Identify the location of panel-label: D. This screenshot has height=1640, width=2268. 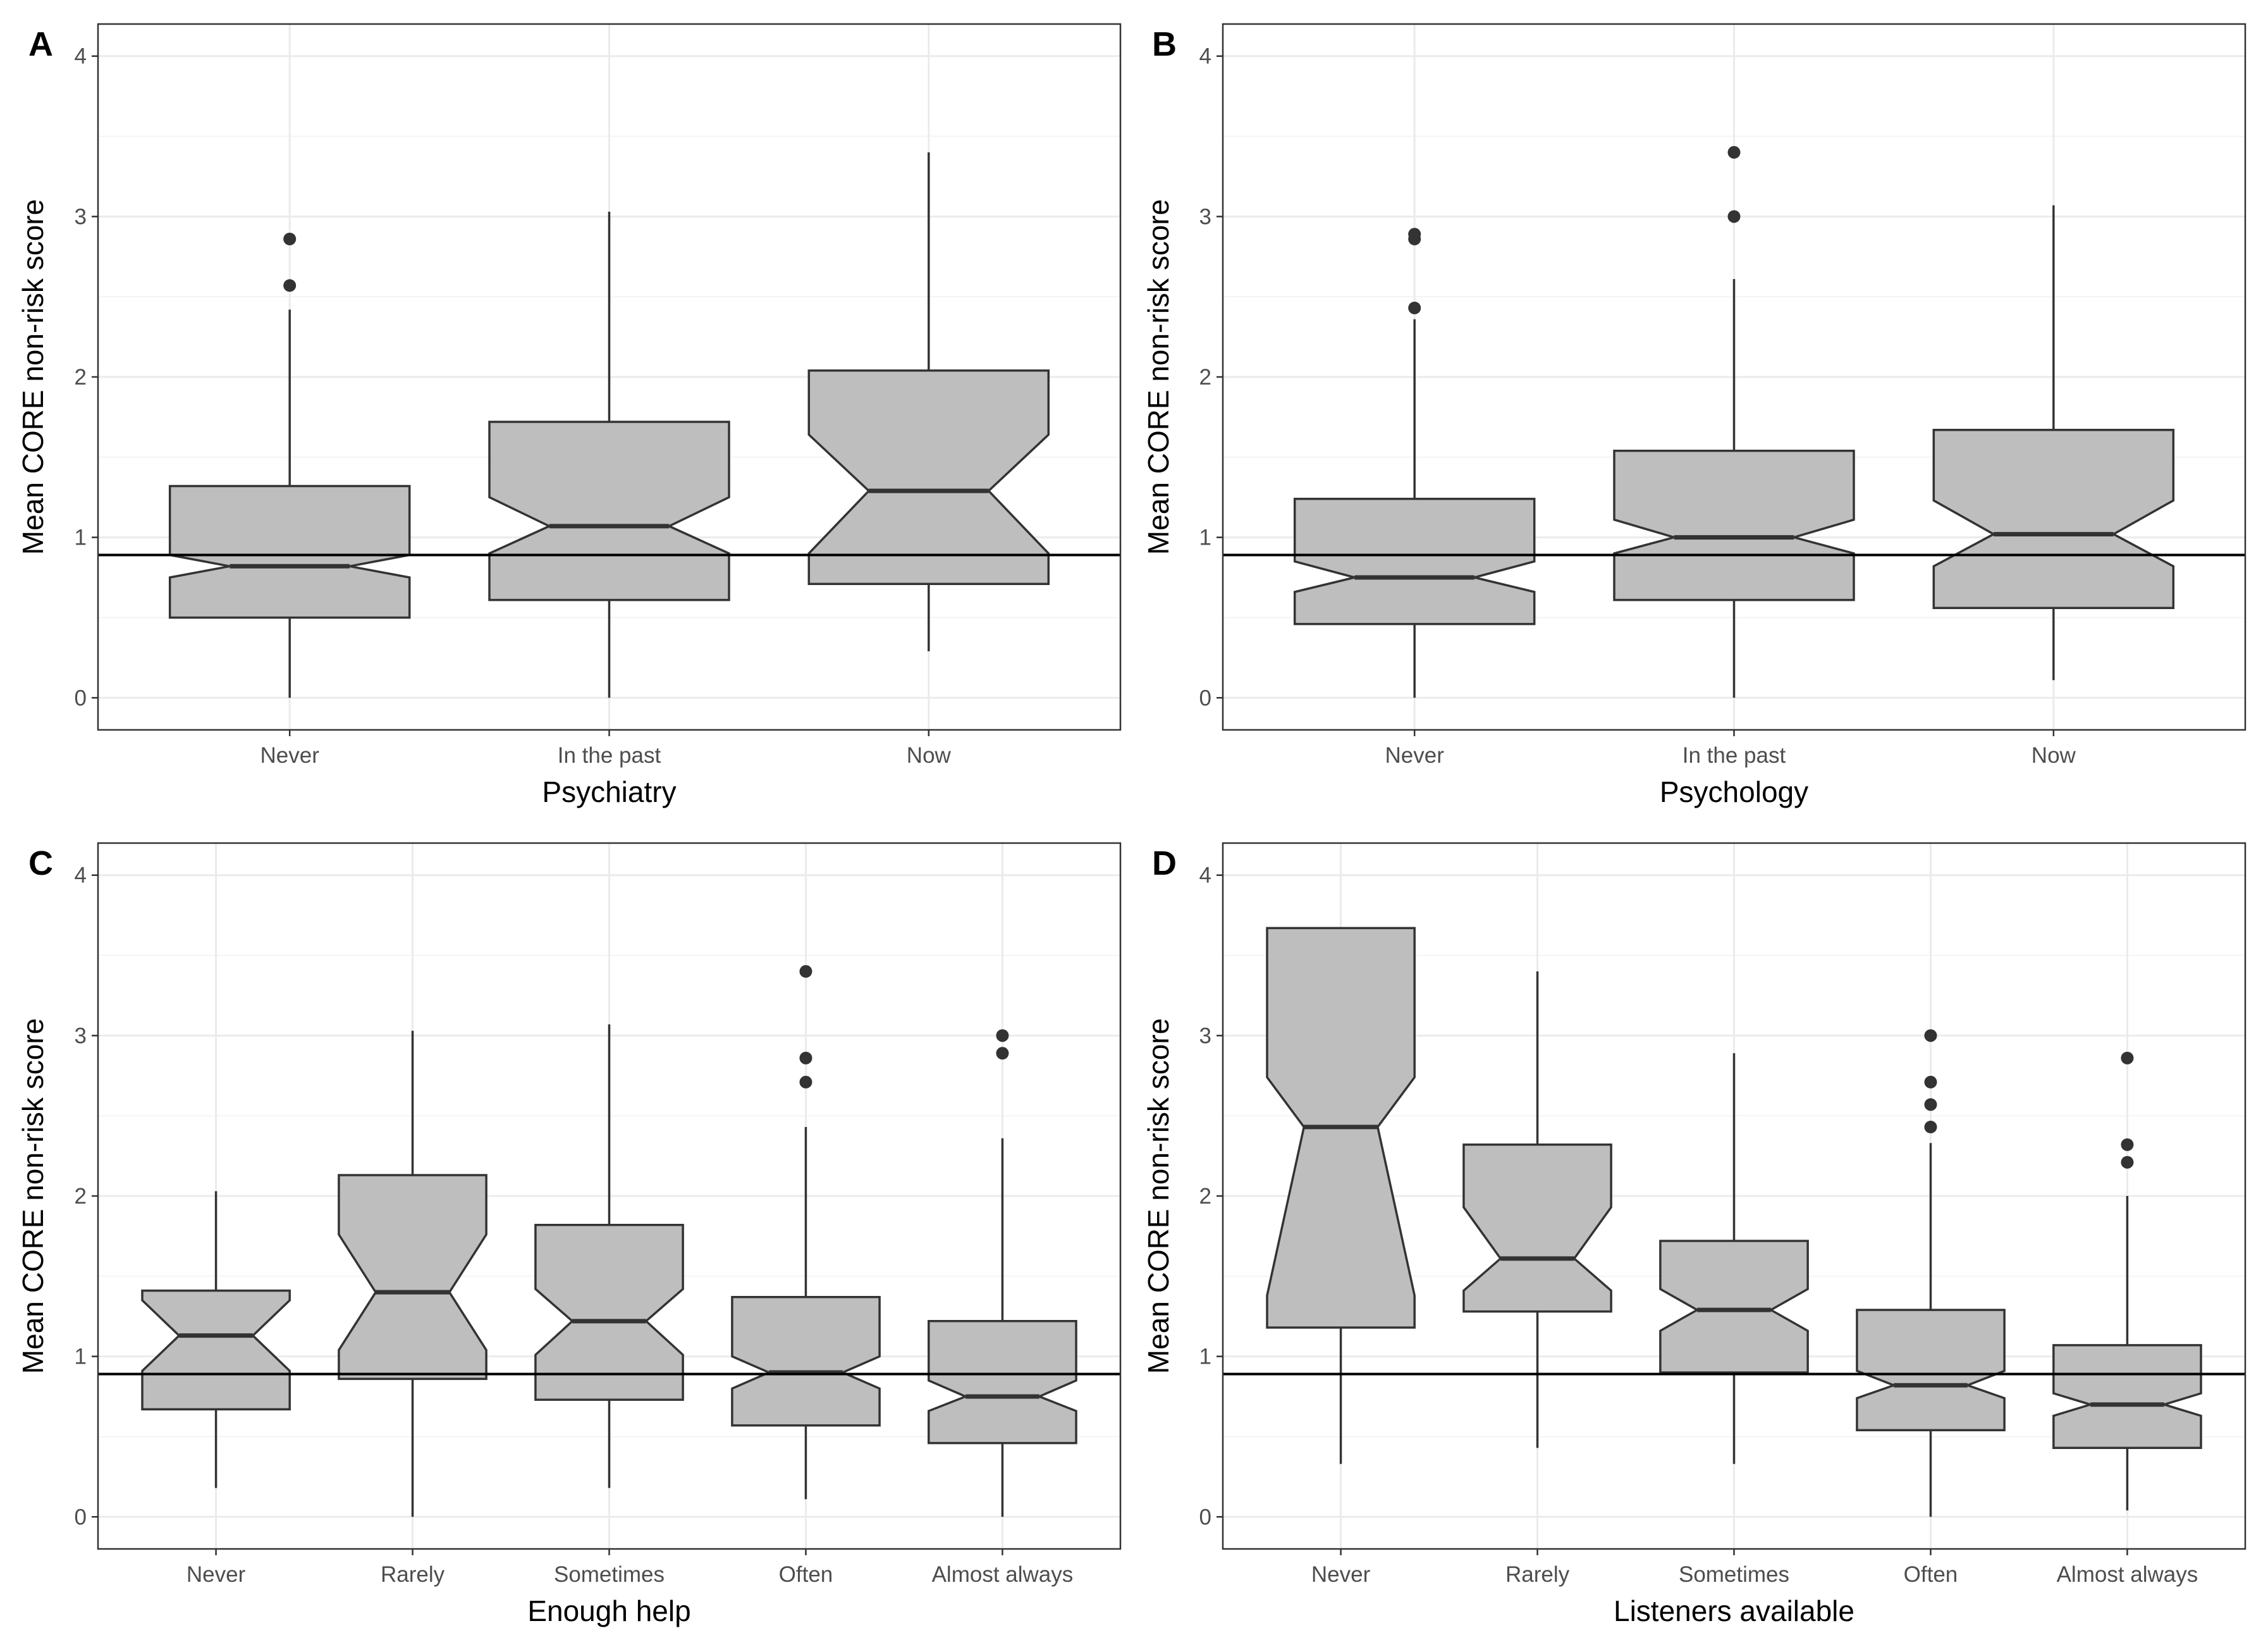
(1164, 863).